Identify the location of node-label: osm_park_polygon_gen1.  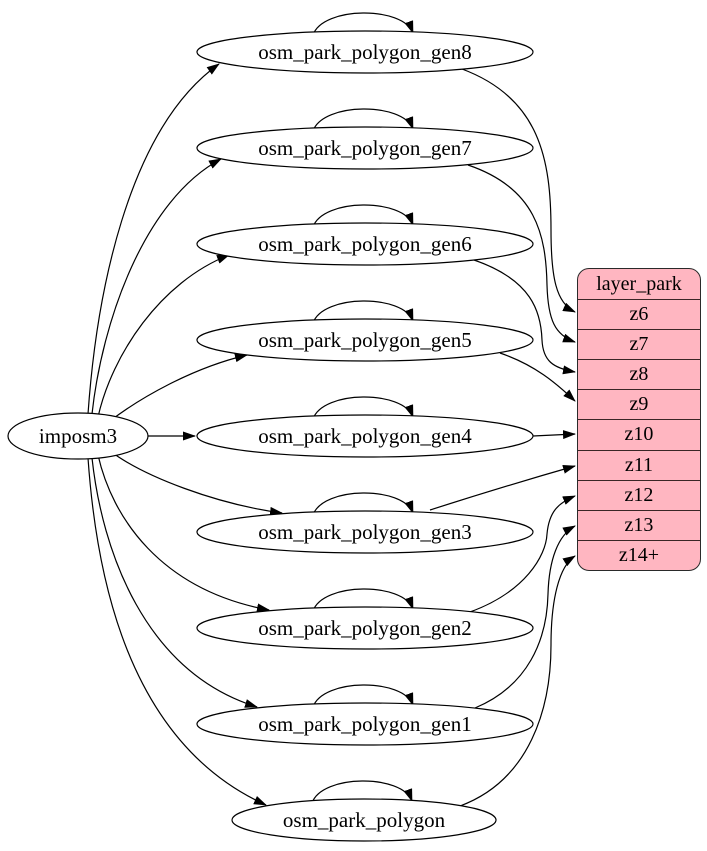
(364, 724).